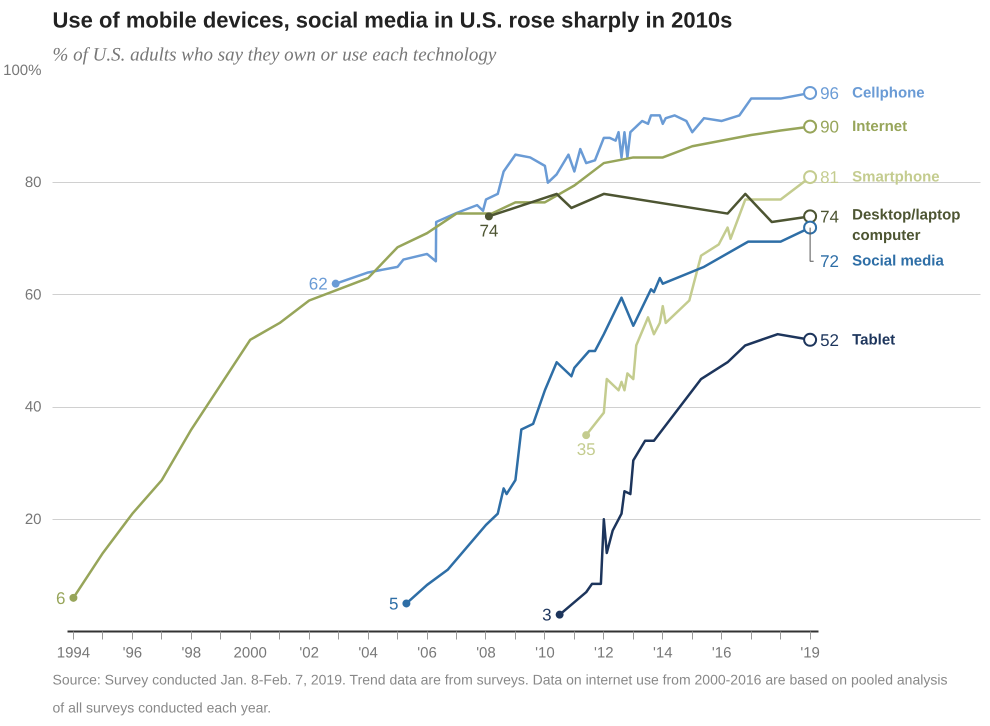 The height and width of the screenshot is (726, 990). Describe the element at coordinates (880, 127) in the screenshot. I see `text: Internet` at that location.